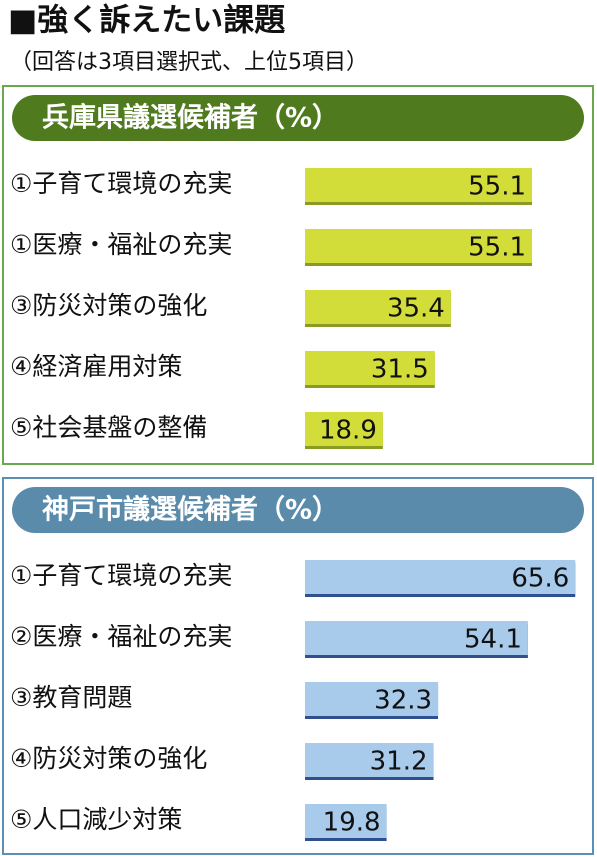 The height and width of the screenshot is (857, 597). Describe the element at coordinates (400, 370) in the screenshot. I see `value-label: 31.5` at that location.